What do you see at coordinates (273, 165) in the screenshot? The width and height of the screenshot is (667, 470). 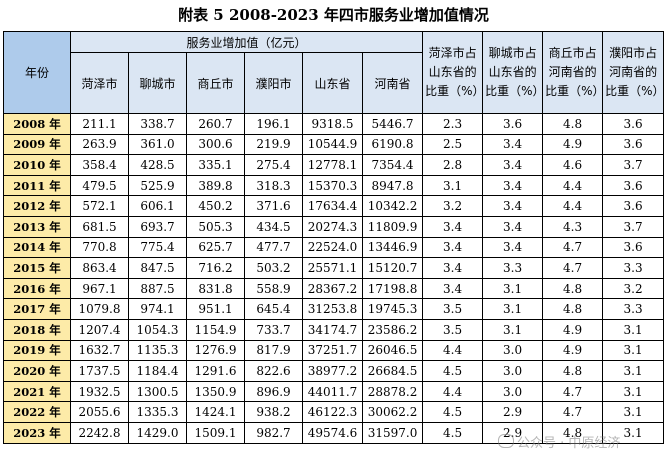 I see `value-cell: 275.4` at bounding box center [273, 165].